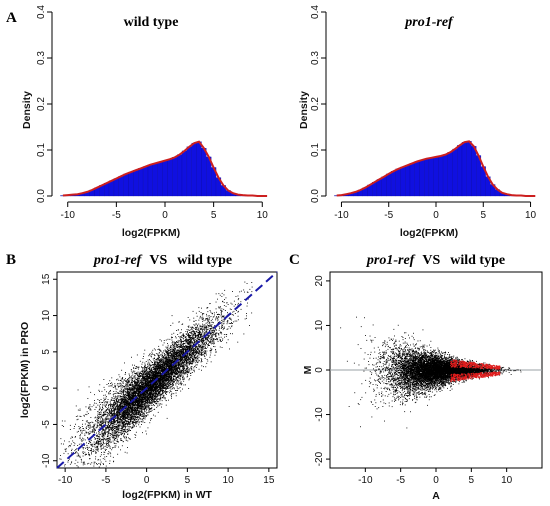 The image size is (550, 506). I want to click on chart-a-left-ytick-label: 0.0, so click(41, 196).